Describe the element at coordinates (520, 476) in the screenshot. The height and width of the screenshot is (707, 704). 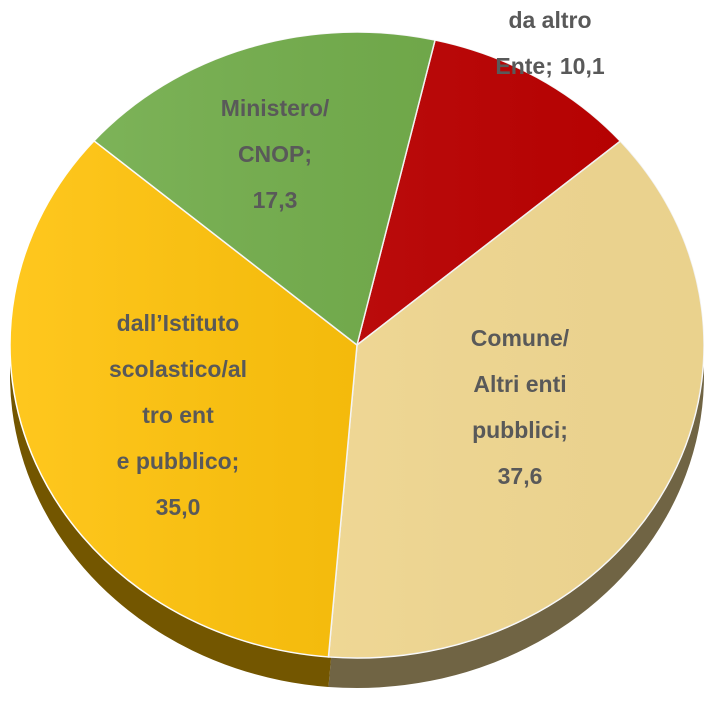
I see `value-label: 37,6` at that location.